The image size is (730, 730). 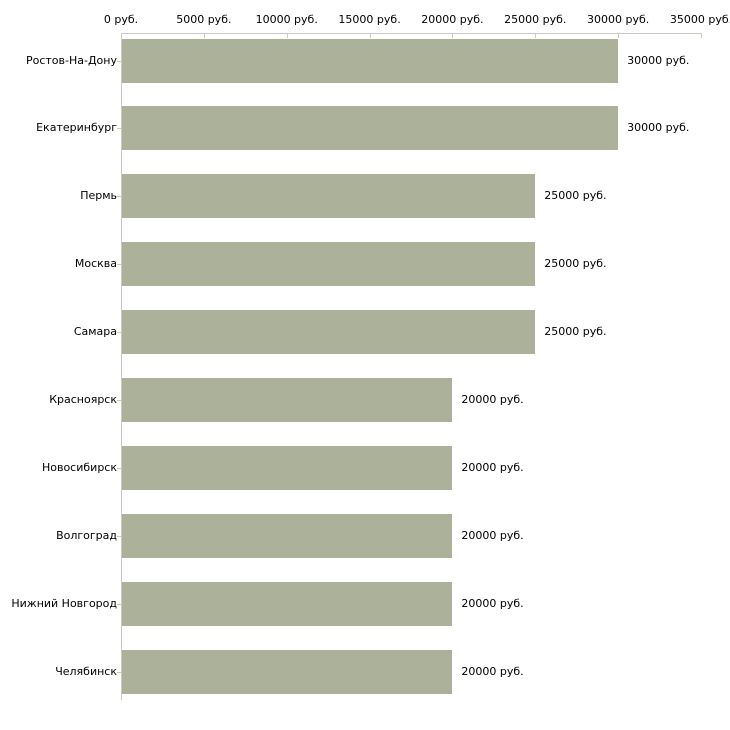 What do you see at coordinates (64, 603) in the screenshot?
I see `category-label: Нижний Новгород` at bounding box center [64, 603].